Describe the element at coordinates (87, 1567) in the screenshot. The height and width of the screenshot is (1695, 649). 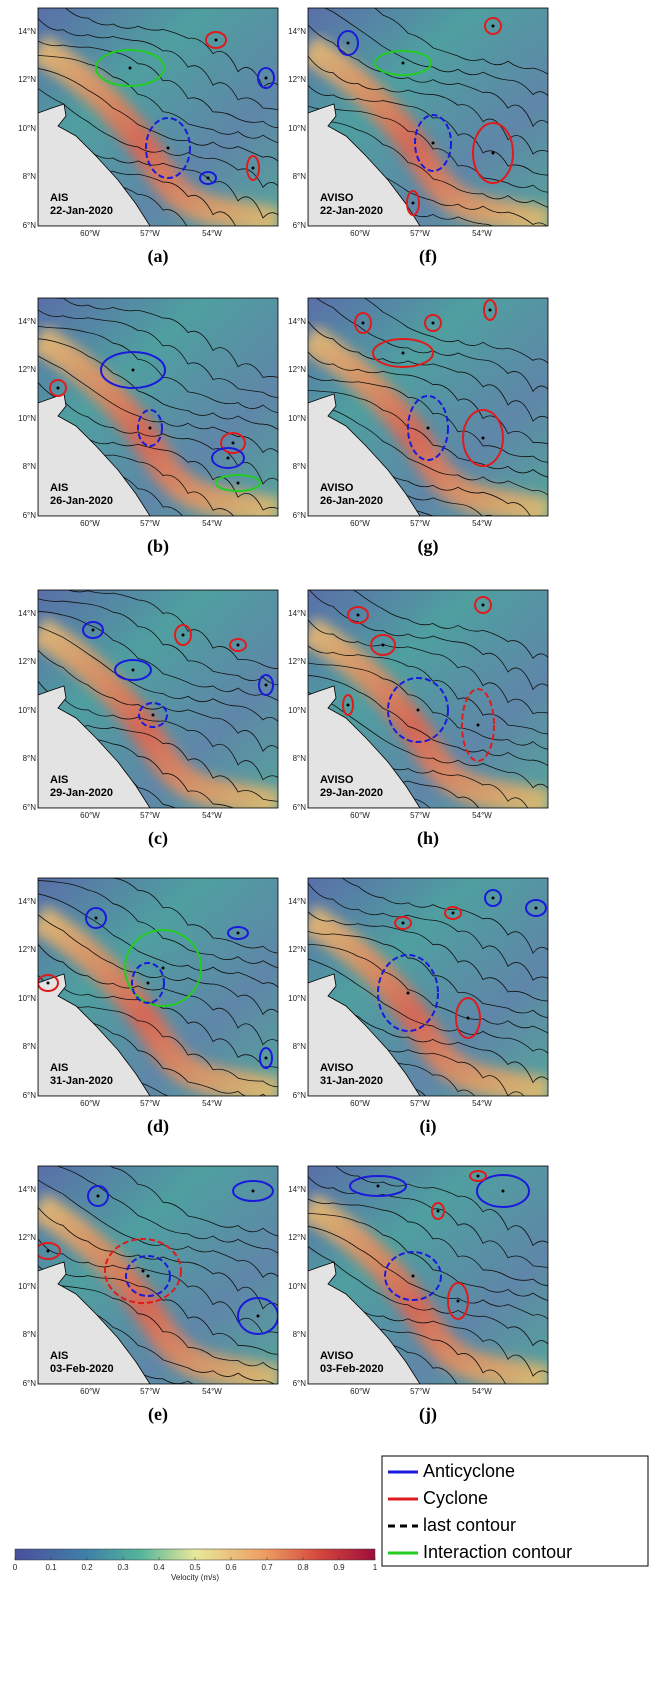
I see `colorbar-tick-label: 0.2` at that location.